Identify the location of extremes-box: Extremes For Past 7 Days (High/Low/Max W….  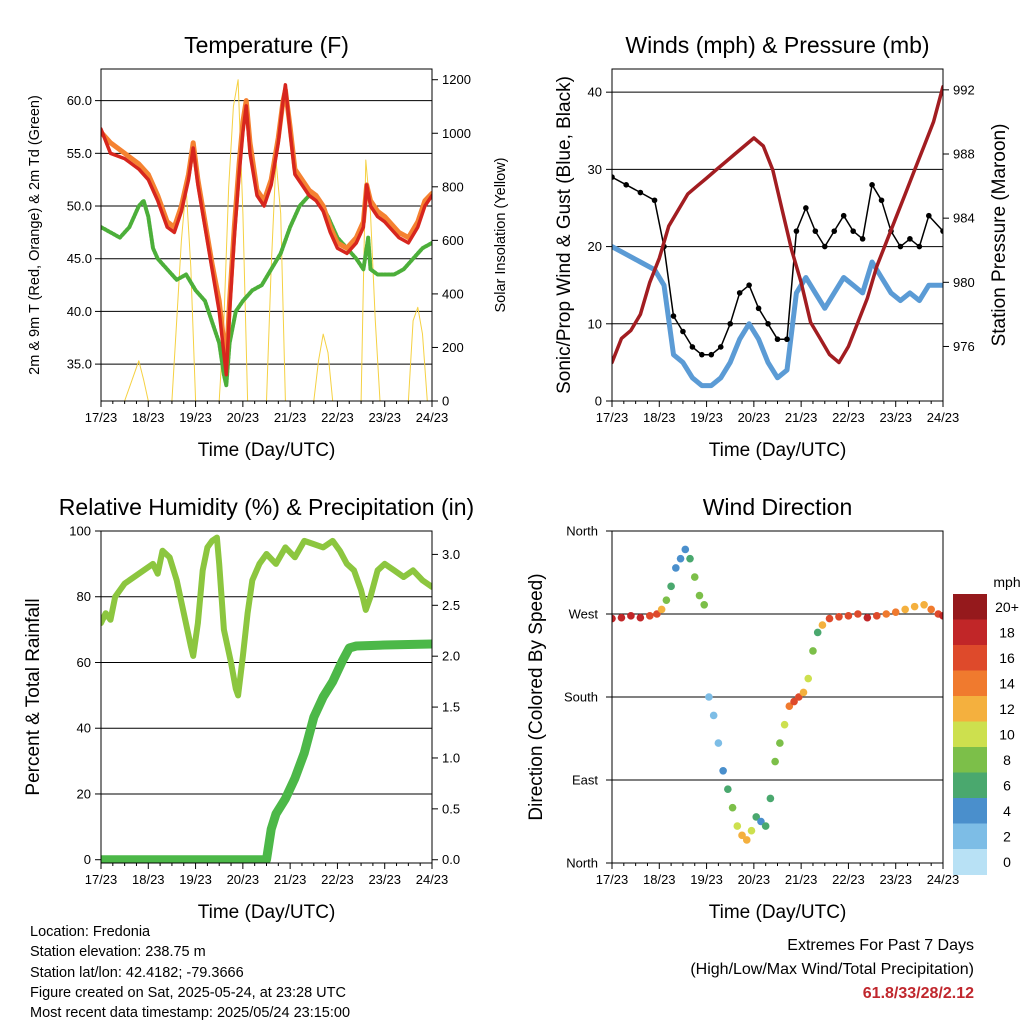
(832, 970).